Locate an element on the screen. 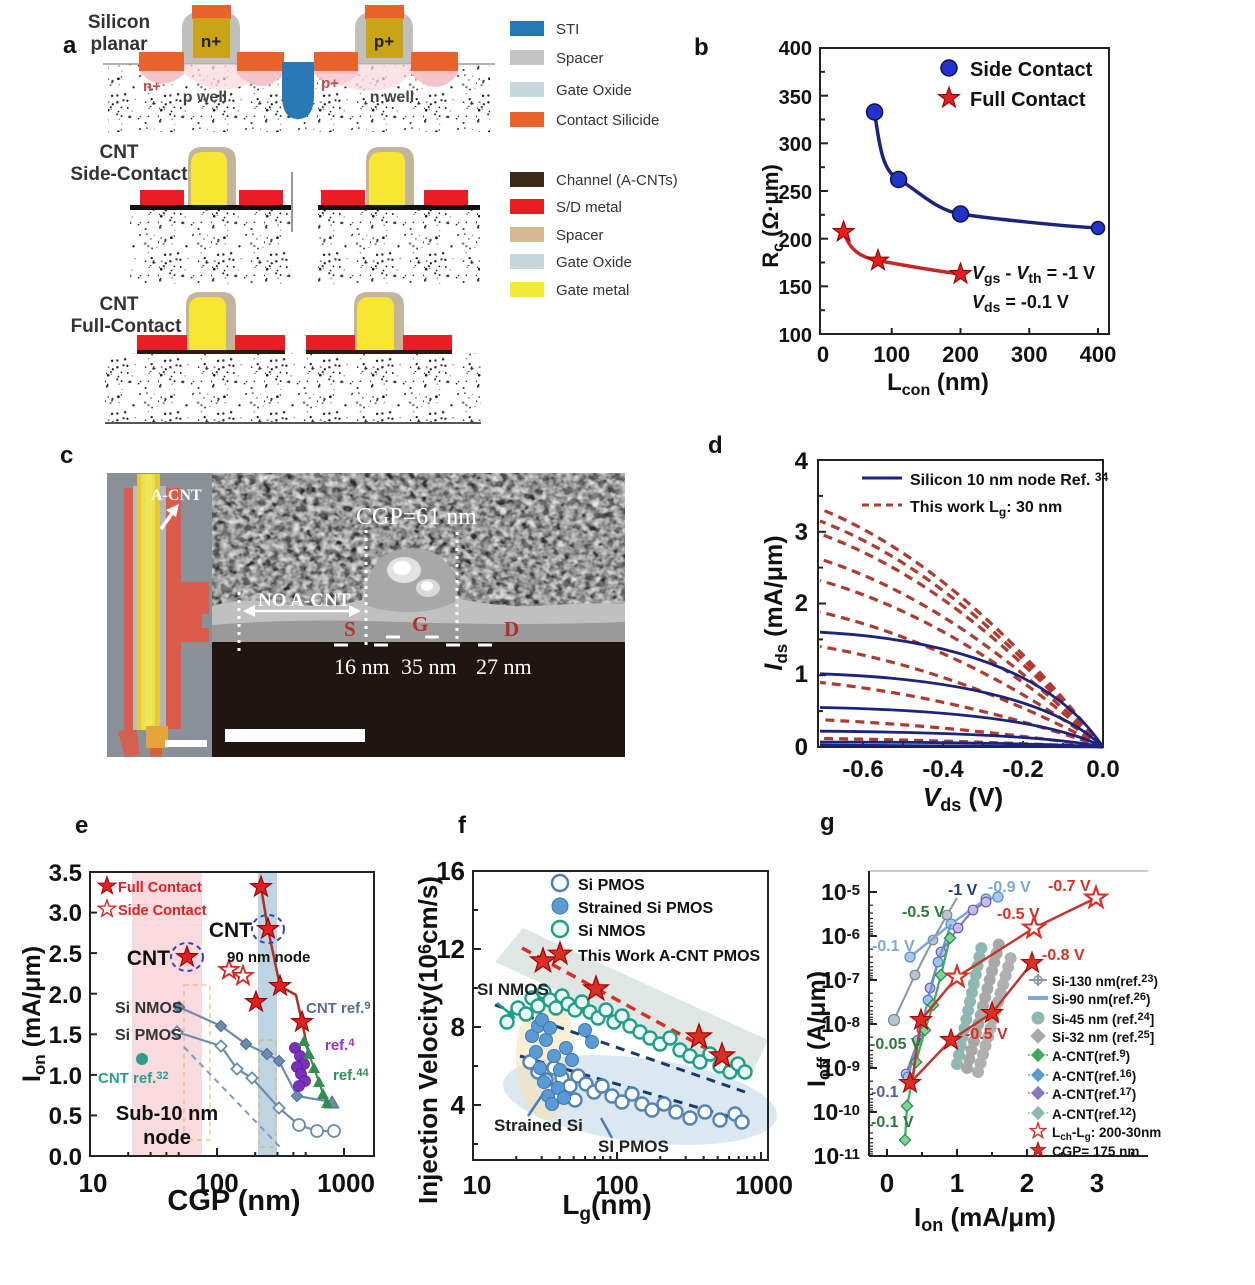 The width and height of the screenshot is (1255, 1285). svg-text: Vgs - Vth = -1 V is located at coordinates (1033, 274).